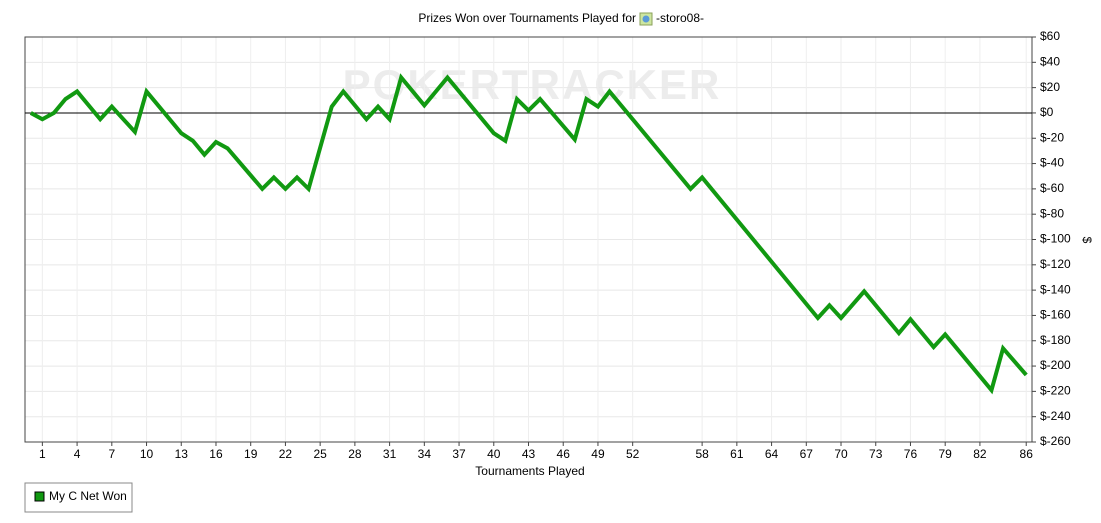  I want to click on y-tick-label: $0, so click(1047, 112).